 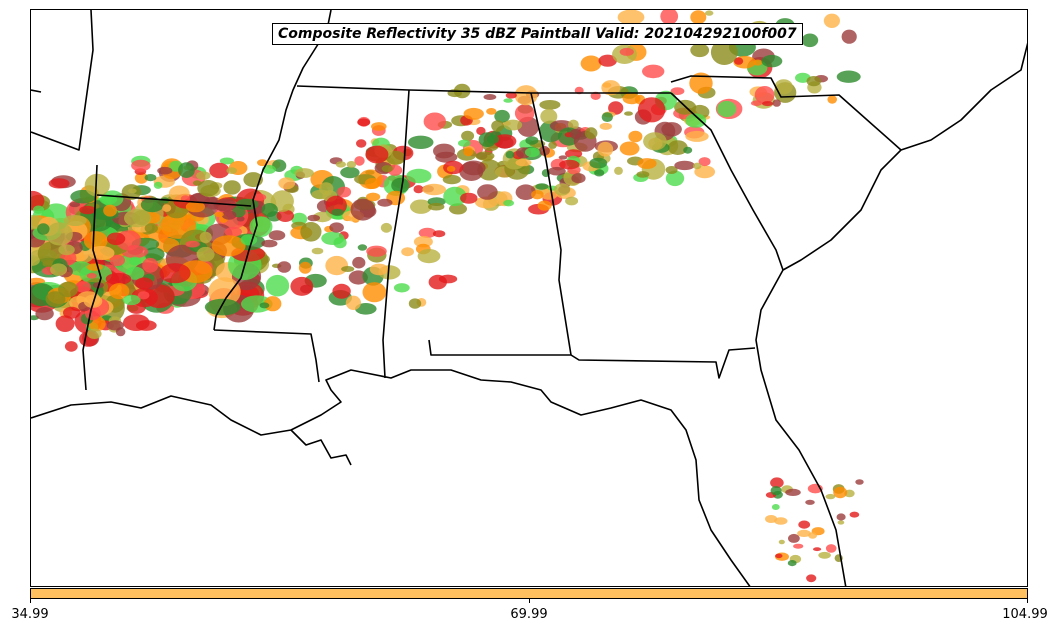 I want to click on alabama-florida-line, so click(x=592, y=359).